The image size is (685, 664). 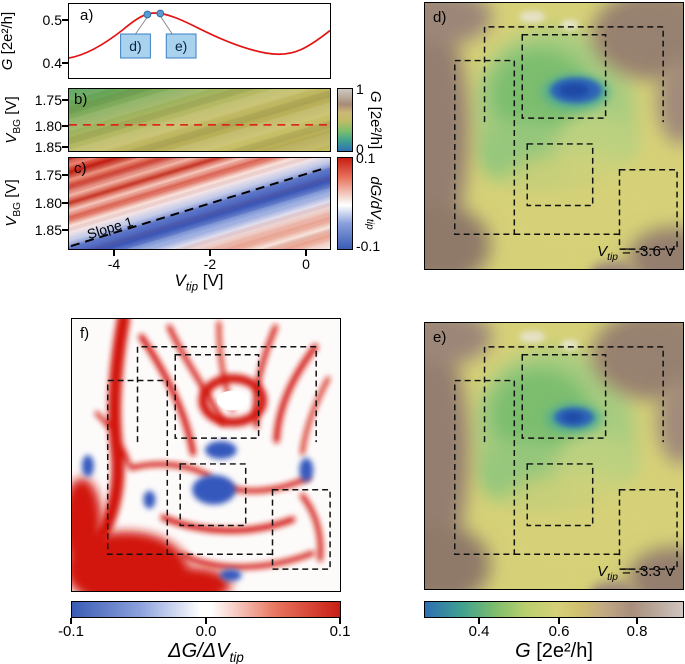 I want to click on colorbar-g-tick-2: 0.8, so click(x=637, y=631).